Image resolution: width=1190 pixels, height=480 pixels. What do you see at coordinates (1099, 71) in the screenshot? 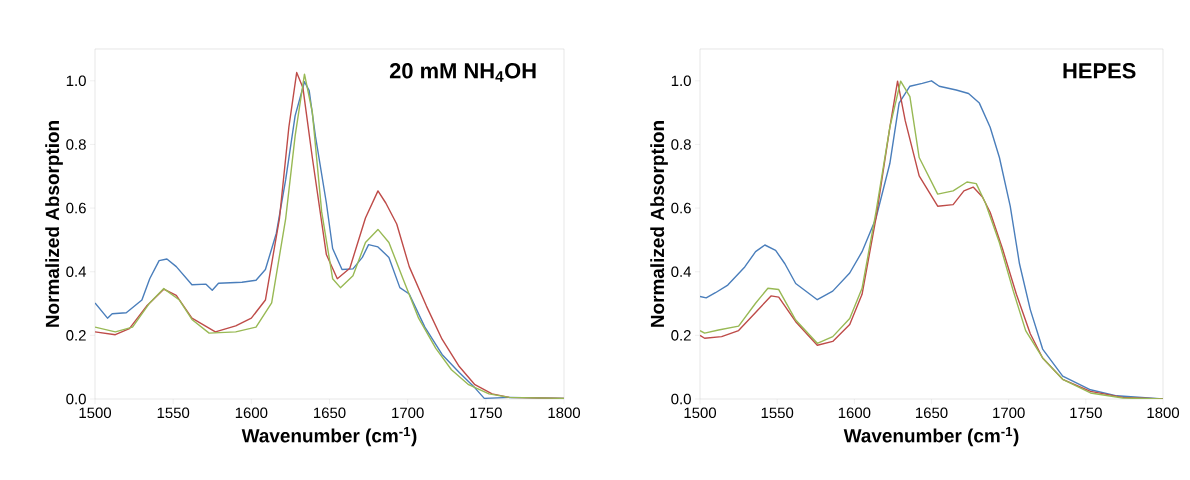
I see `chart-title: HEPES` at bounding box center [1099, 71].